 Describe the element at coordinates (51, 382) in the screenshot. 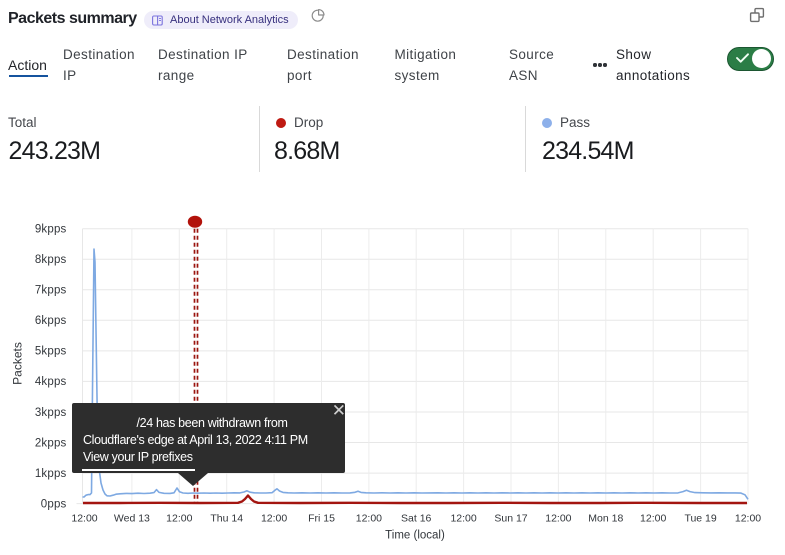

I see `svg-text: 4kpps` at that location.